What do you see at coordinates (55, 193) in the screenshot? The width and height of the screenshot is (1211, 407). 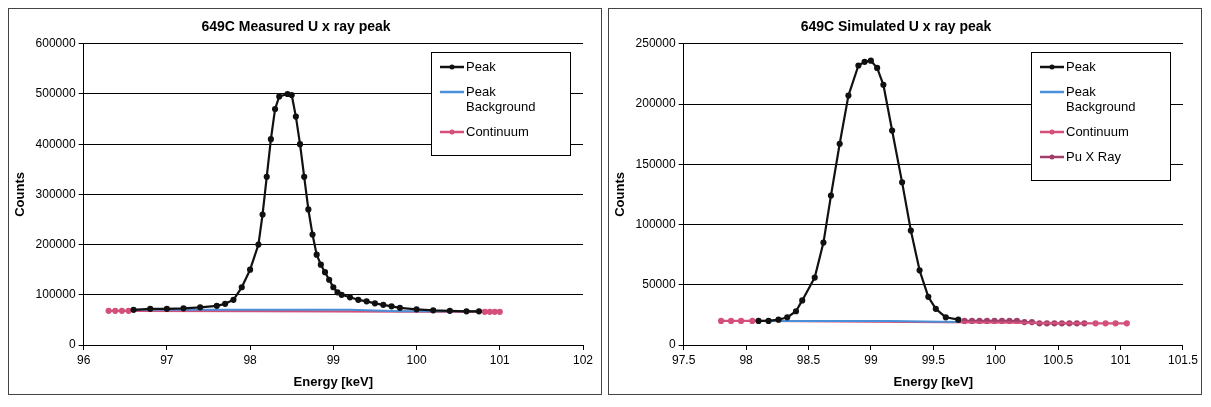 I see `y-tick-label: 300000` at bounding box center [55, 193].